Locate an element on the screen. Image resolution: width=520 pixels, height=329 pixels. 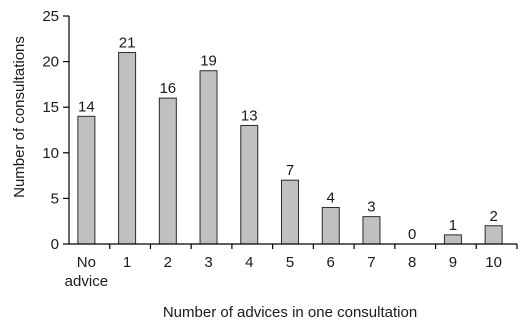
data-label: 21 is located at coordinates (127, 42).